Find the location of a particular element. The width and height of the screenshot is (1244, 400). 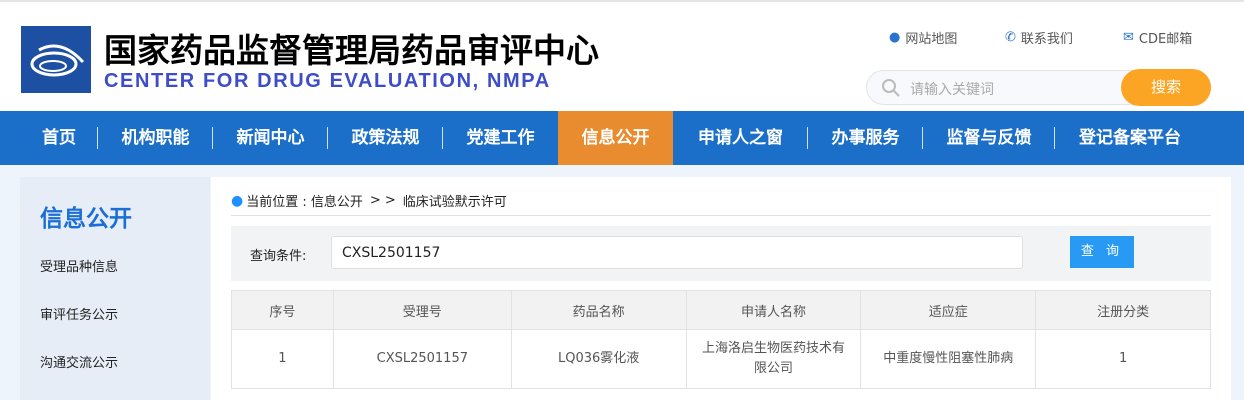

cell-acceptance-no: CXSL2501157 is located at coordinates (422, 359).